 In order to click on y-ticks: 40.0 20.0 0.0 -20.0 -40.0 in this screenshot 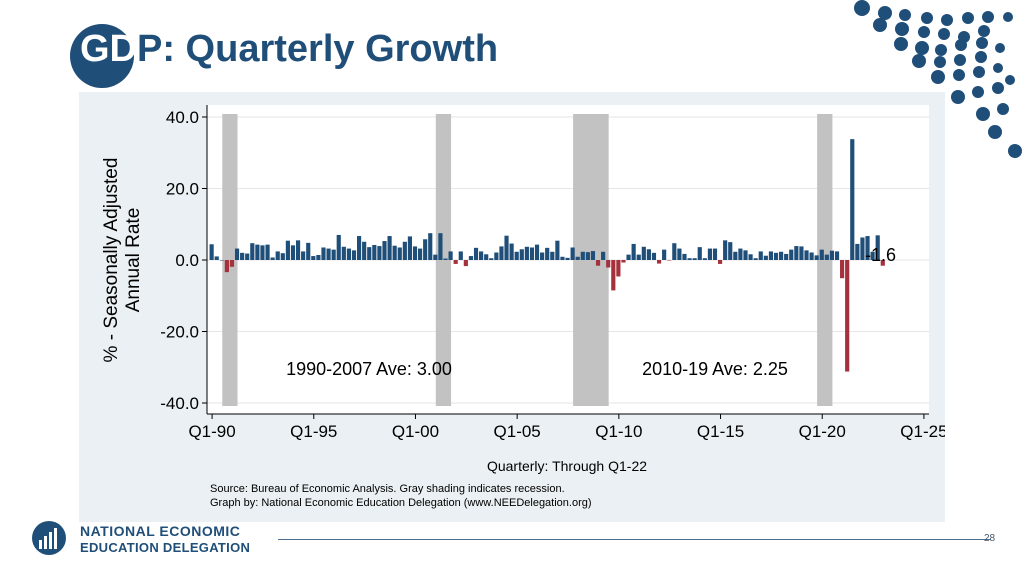, I will do `click(183, 260)`.